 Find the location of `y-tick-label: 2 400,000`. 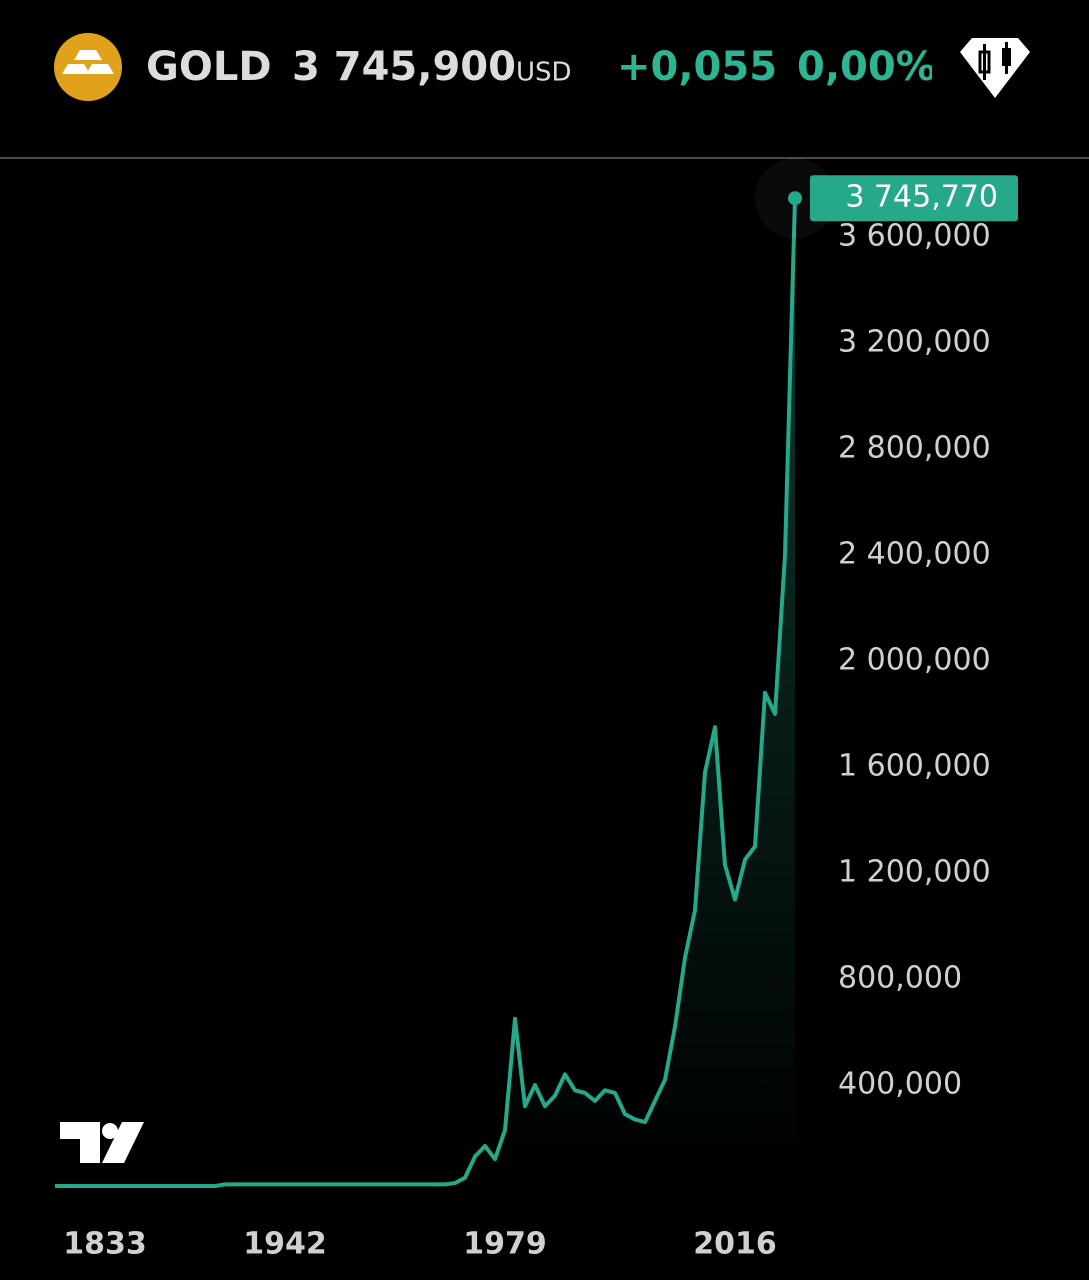

y-tick-label: 2 400,000 is located at coordinates (914, 553).